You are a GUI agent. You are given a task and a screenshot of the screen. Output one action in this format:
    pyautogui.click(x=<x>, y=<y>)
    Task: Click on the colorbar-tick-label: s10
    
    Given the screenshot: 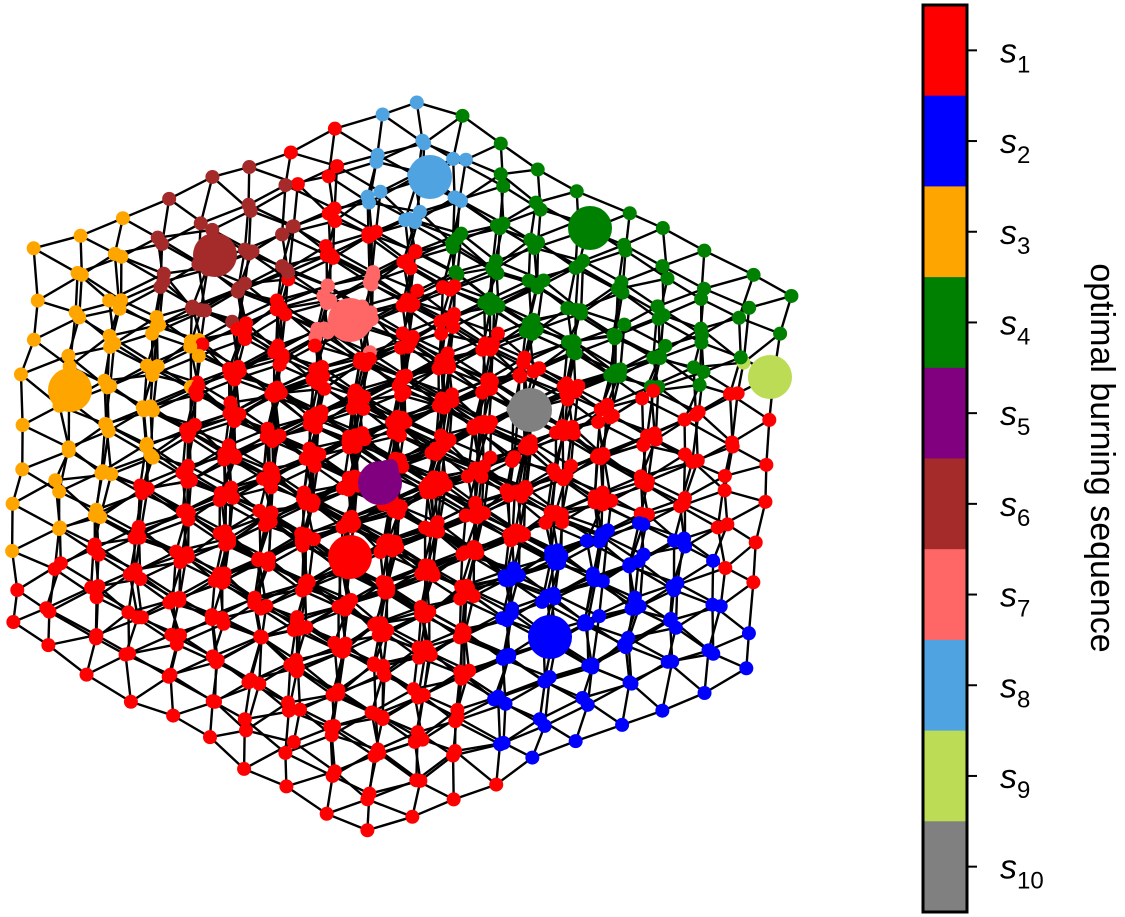 What is the action you would take?
    pyautogui.click(x=1022, y=872)
    